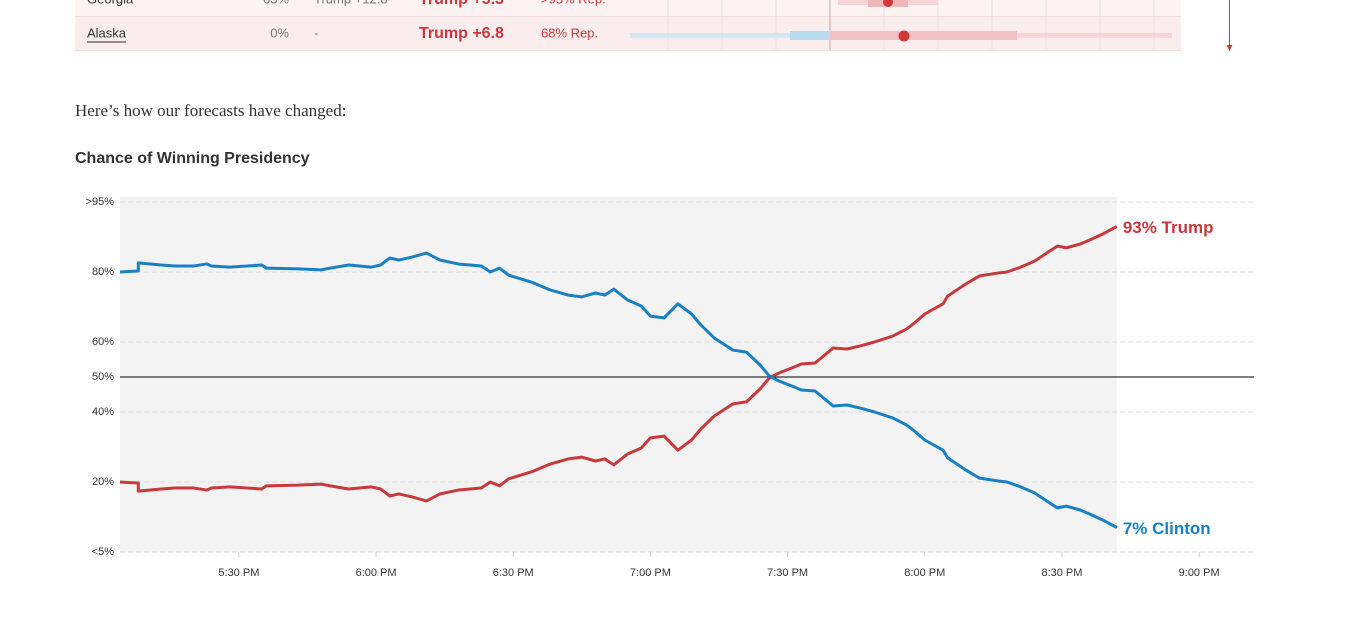 The image size is (1349, 634). Describe the element at coordinates (192, 158) in the screenshot. I see `chart-title: Chance of Winning Presidency` at that location.